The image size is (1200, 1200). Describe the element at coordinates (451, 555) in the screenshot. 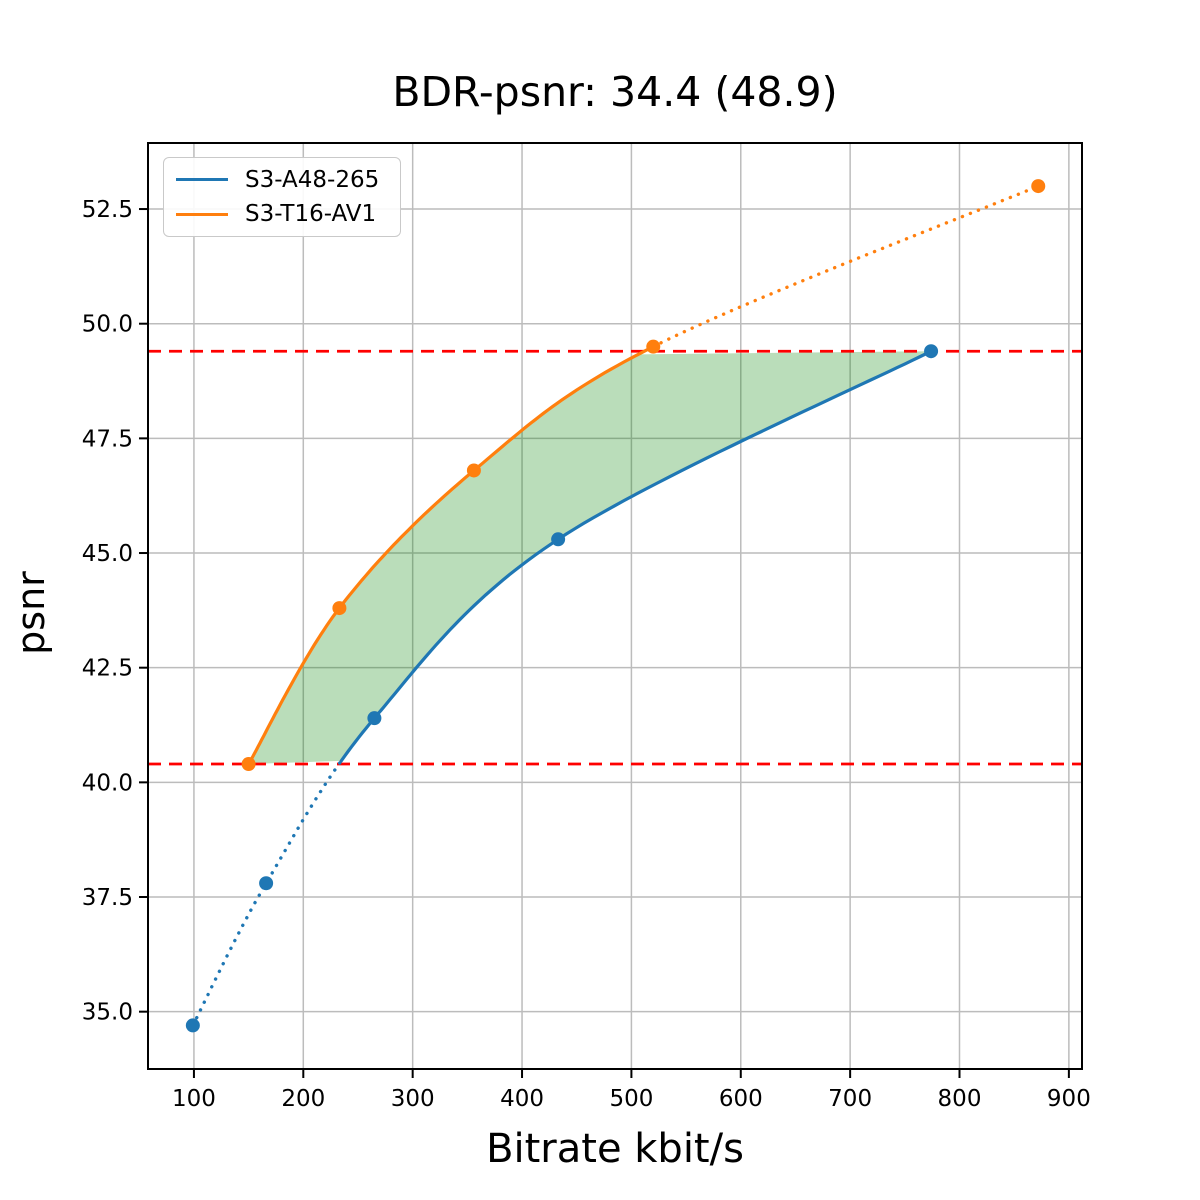

I see `curve-s3-t16-av1-solid` at that location.